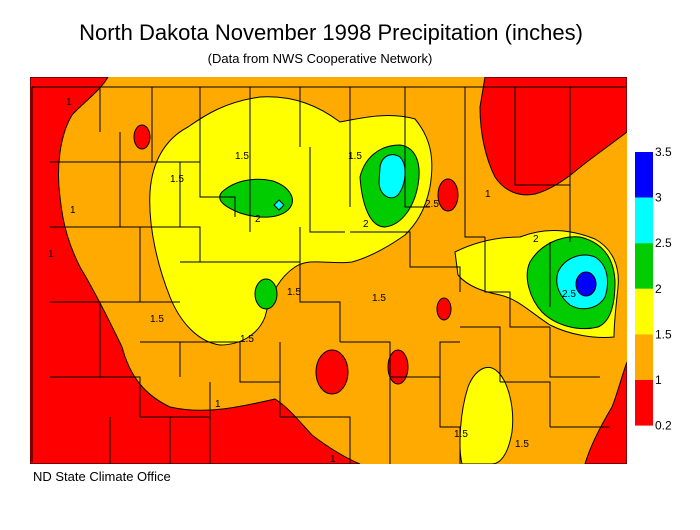  Describe the element at coordinates (663, 334) in the screenshot. I see `legend-label: 1.5` at that location.